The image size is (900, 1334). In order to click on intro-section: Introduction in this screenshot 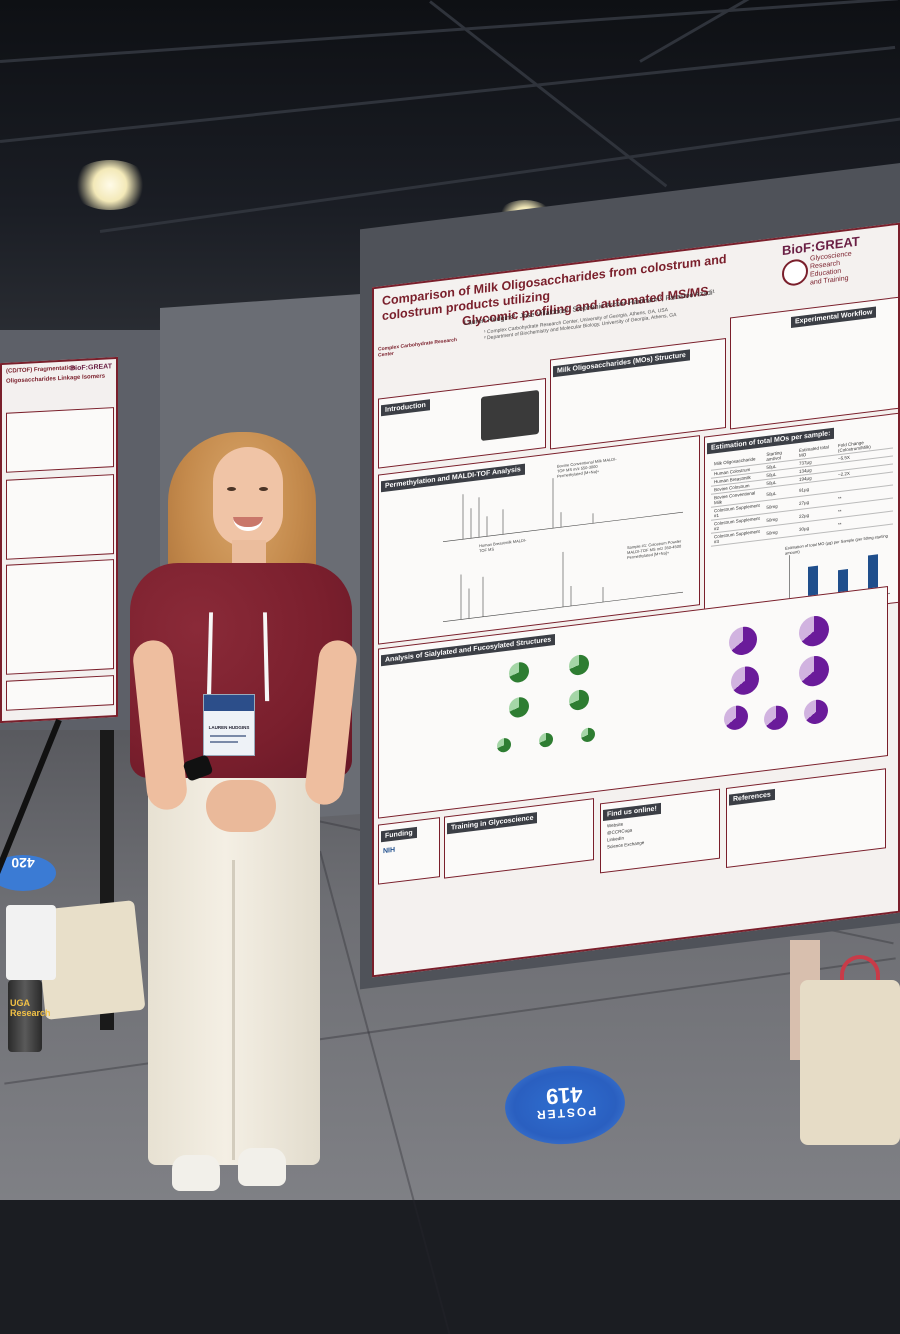, I will do `click(462, 423)`.